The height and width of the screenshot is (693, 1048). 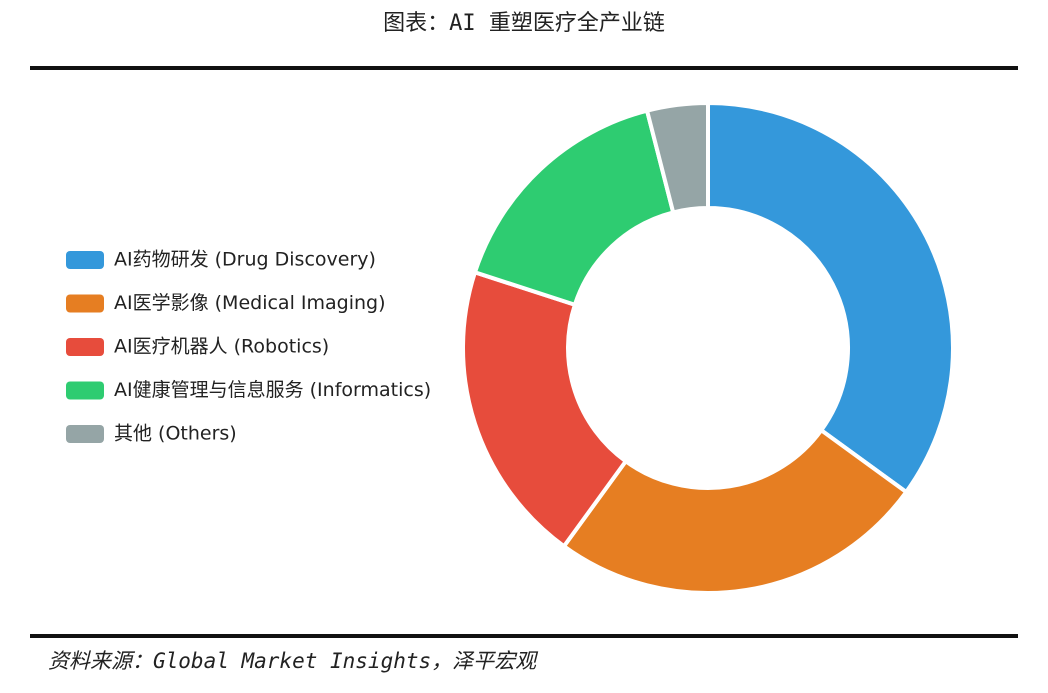 I want to click on legend-label: 其他 (Others), so click(x=175, y=434).